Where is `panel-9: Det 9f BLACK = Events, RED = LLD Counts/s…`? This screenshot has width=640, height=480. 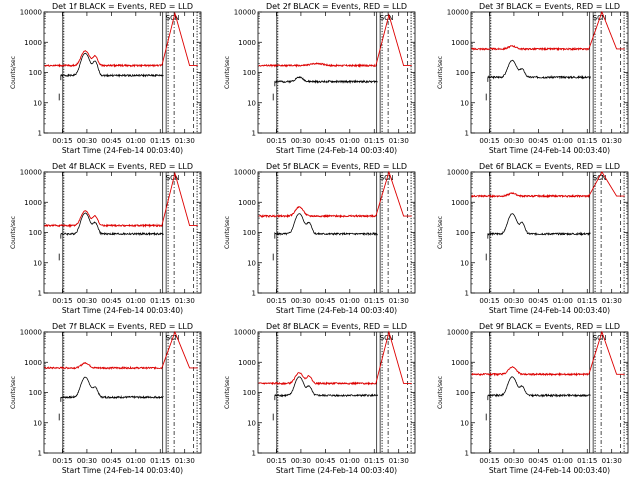
panel-9: Det 9f BLACK = Events, RED = LLD Counts/s… is located at coordinates (533, 398).